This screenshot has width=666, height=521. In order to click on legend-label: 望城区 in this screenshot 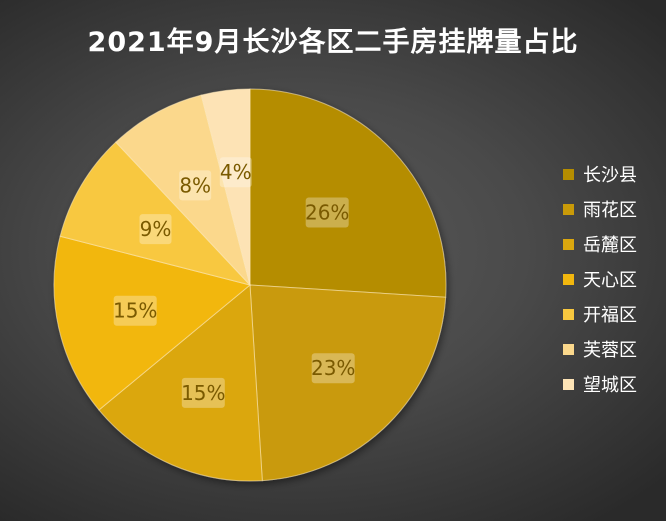, I will do `click(610, 385)`.